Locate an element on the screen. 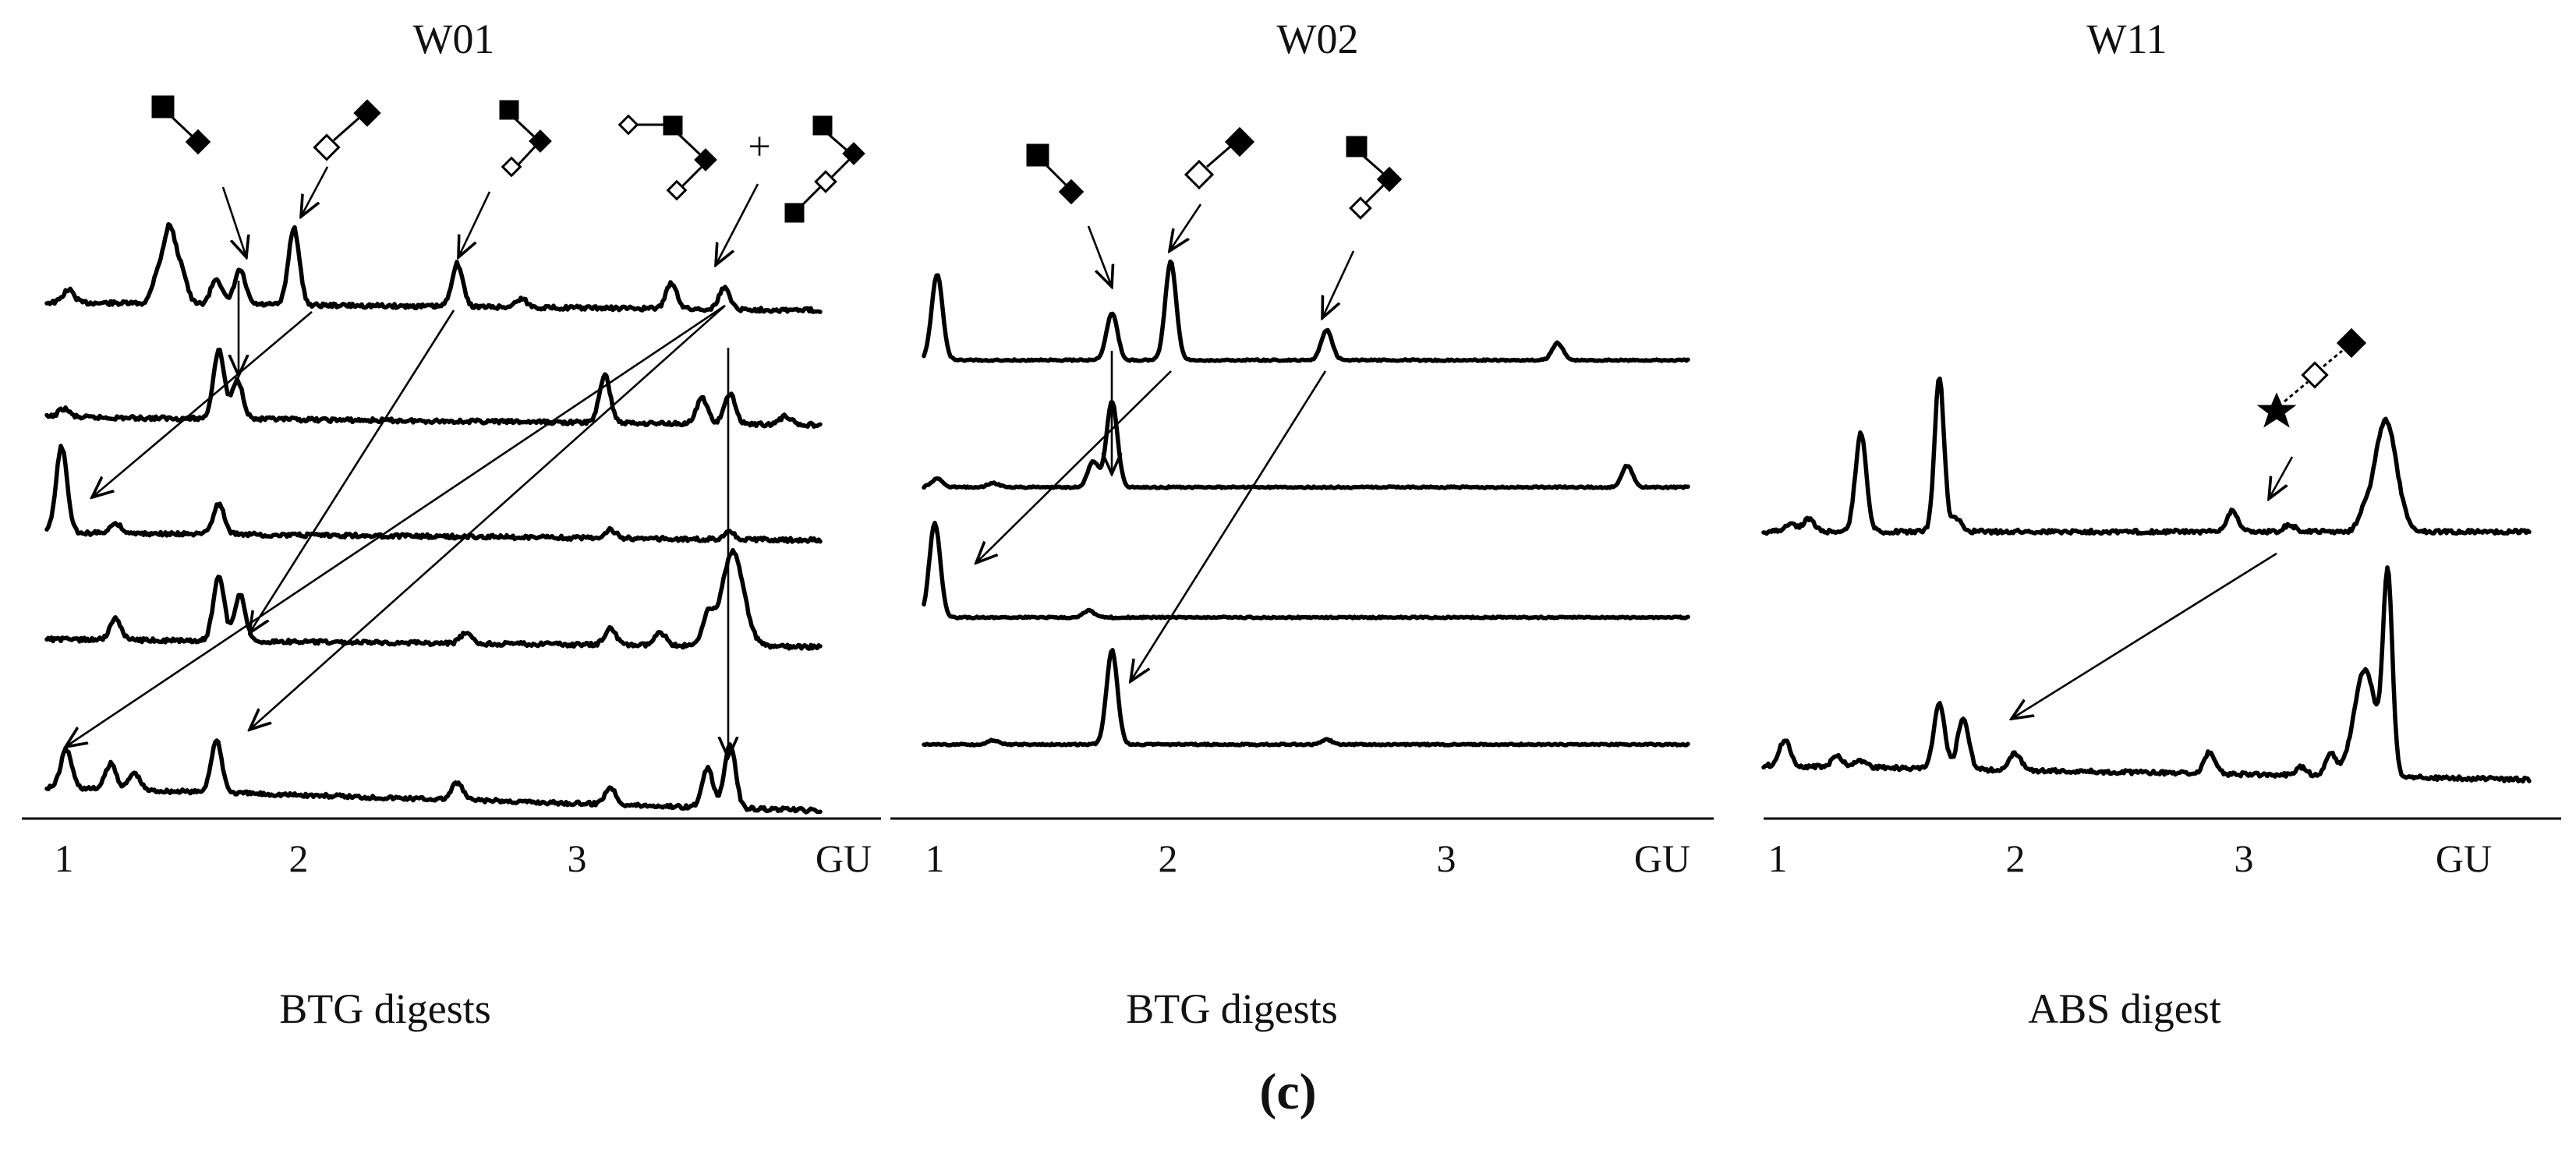  glycan-icon-w02-hex-hex is located at coordinates (1219, 158).